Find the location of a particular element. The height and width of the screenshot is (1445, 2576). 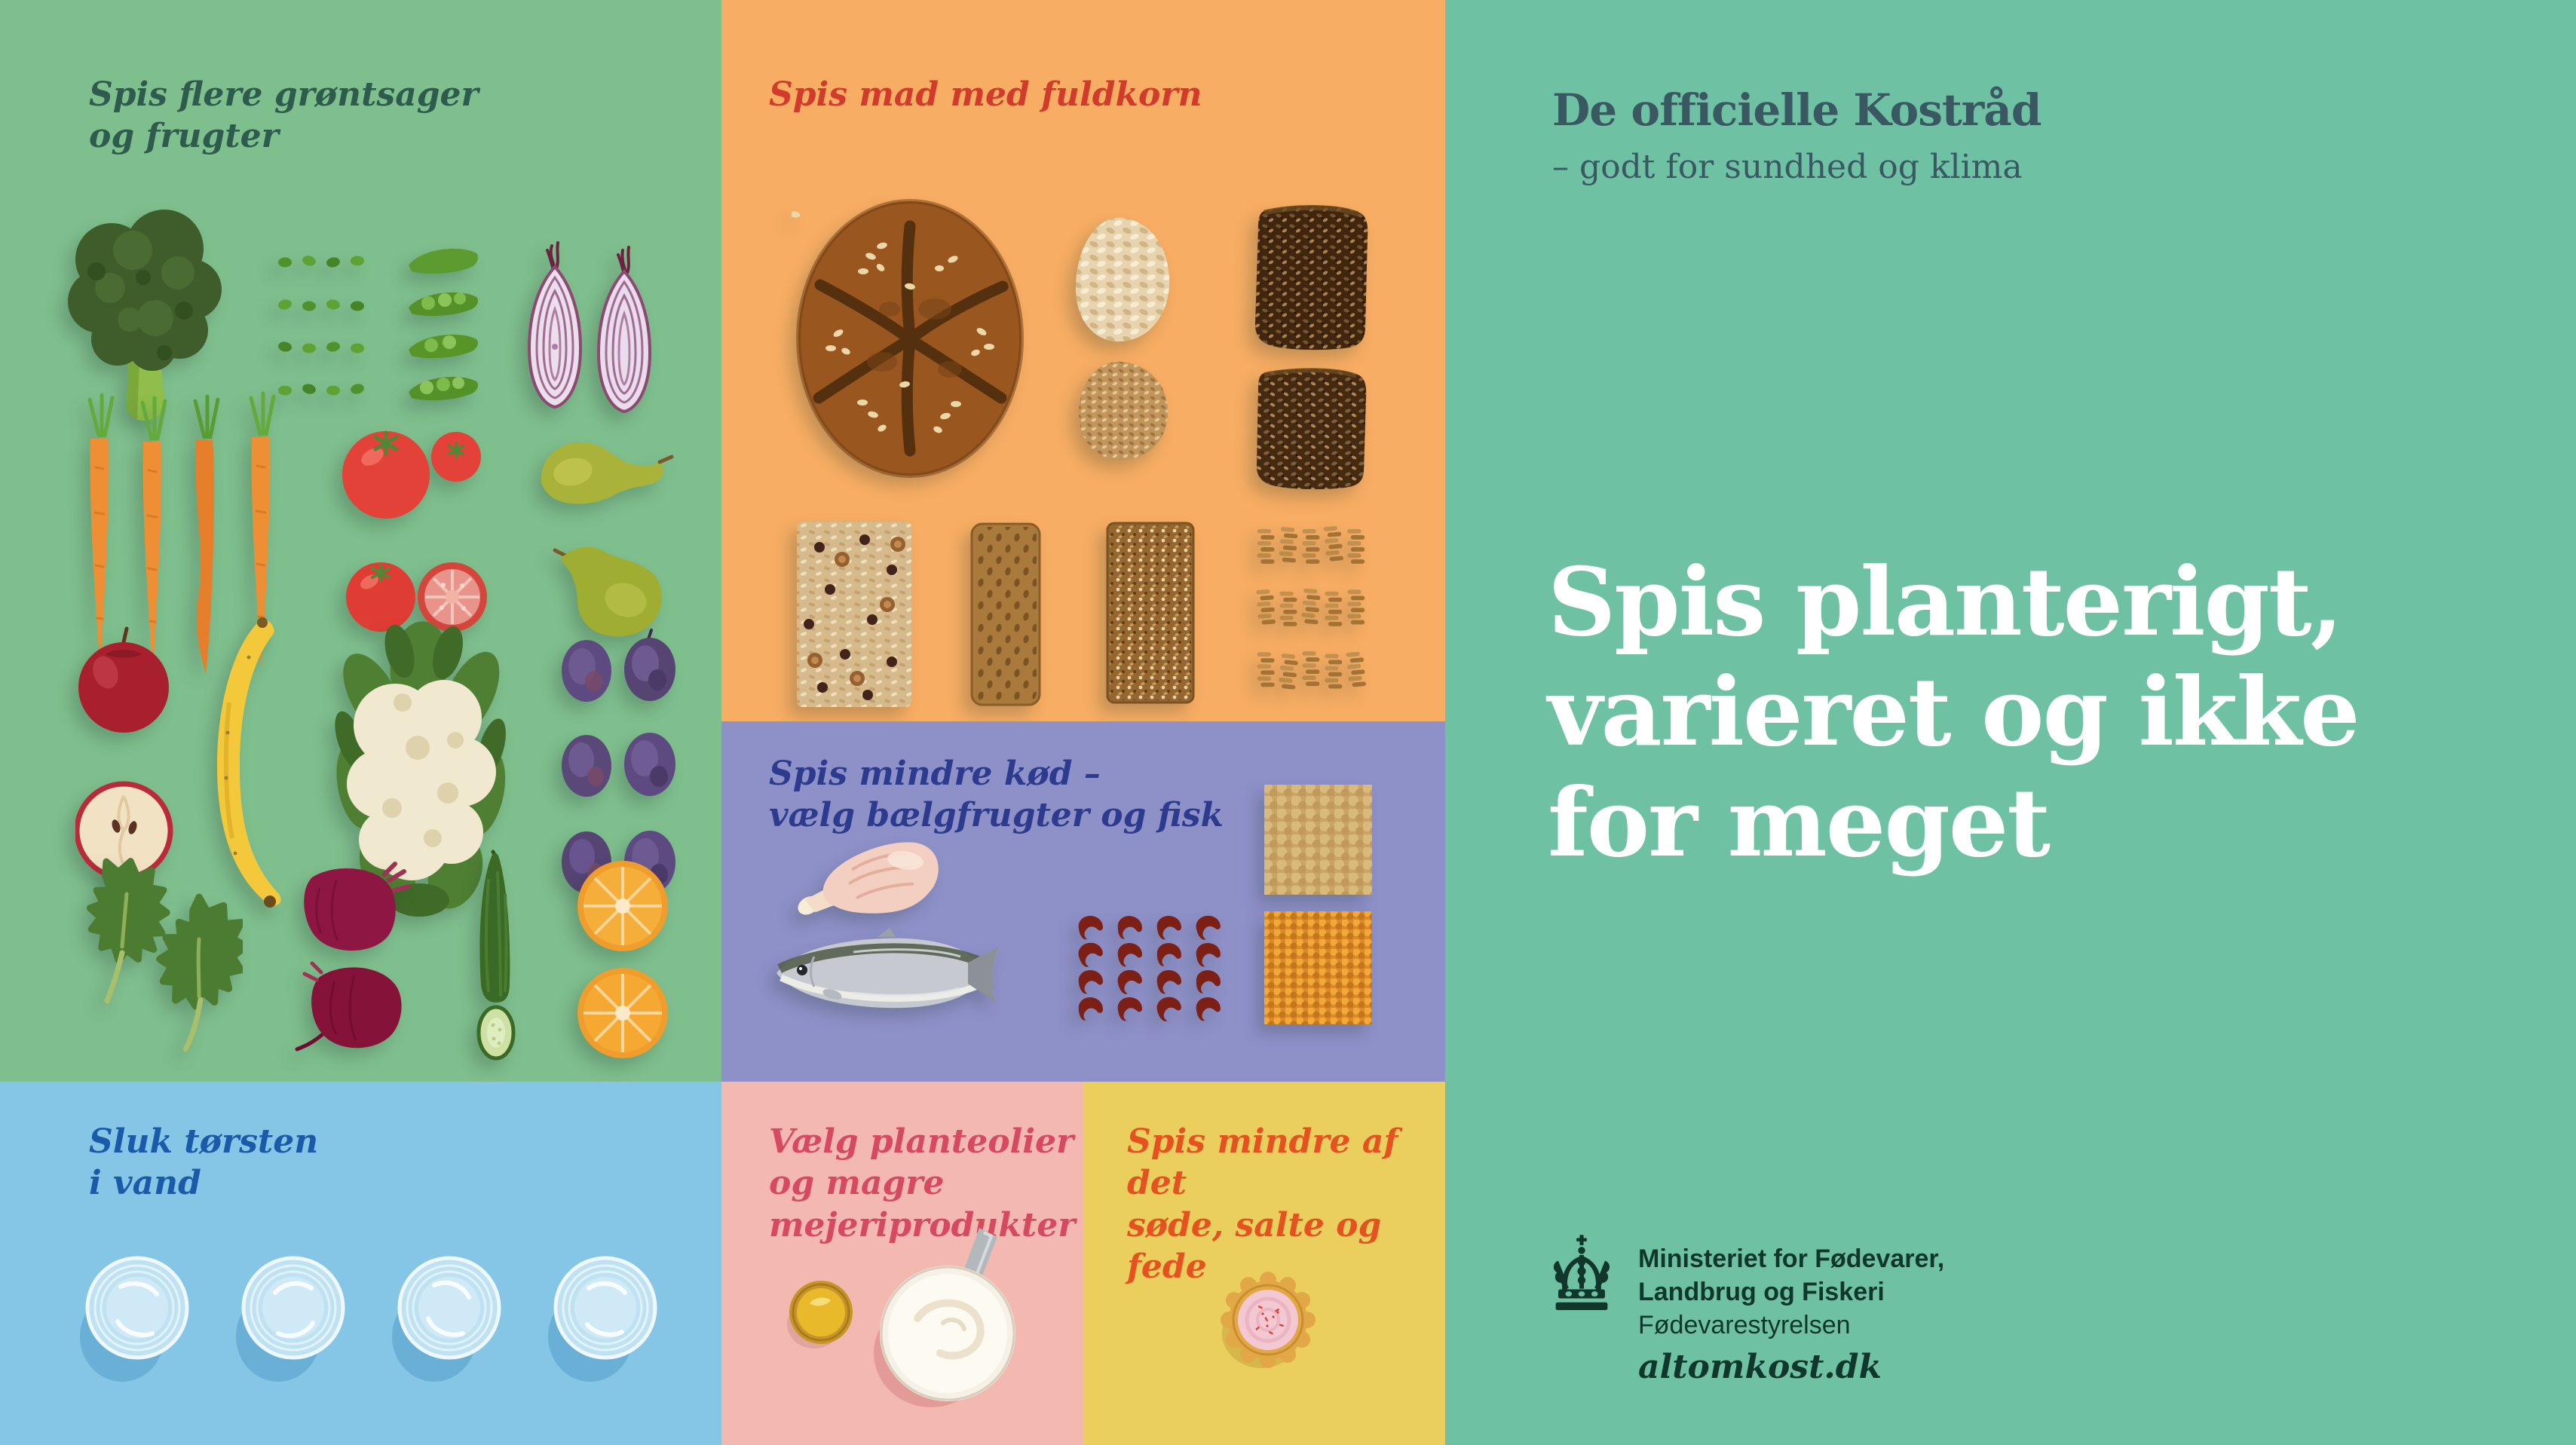

heading-line: vælg bælgfrugter og fisk is located at coordinates (996, 815).